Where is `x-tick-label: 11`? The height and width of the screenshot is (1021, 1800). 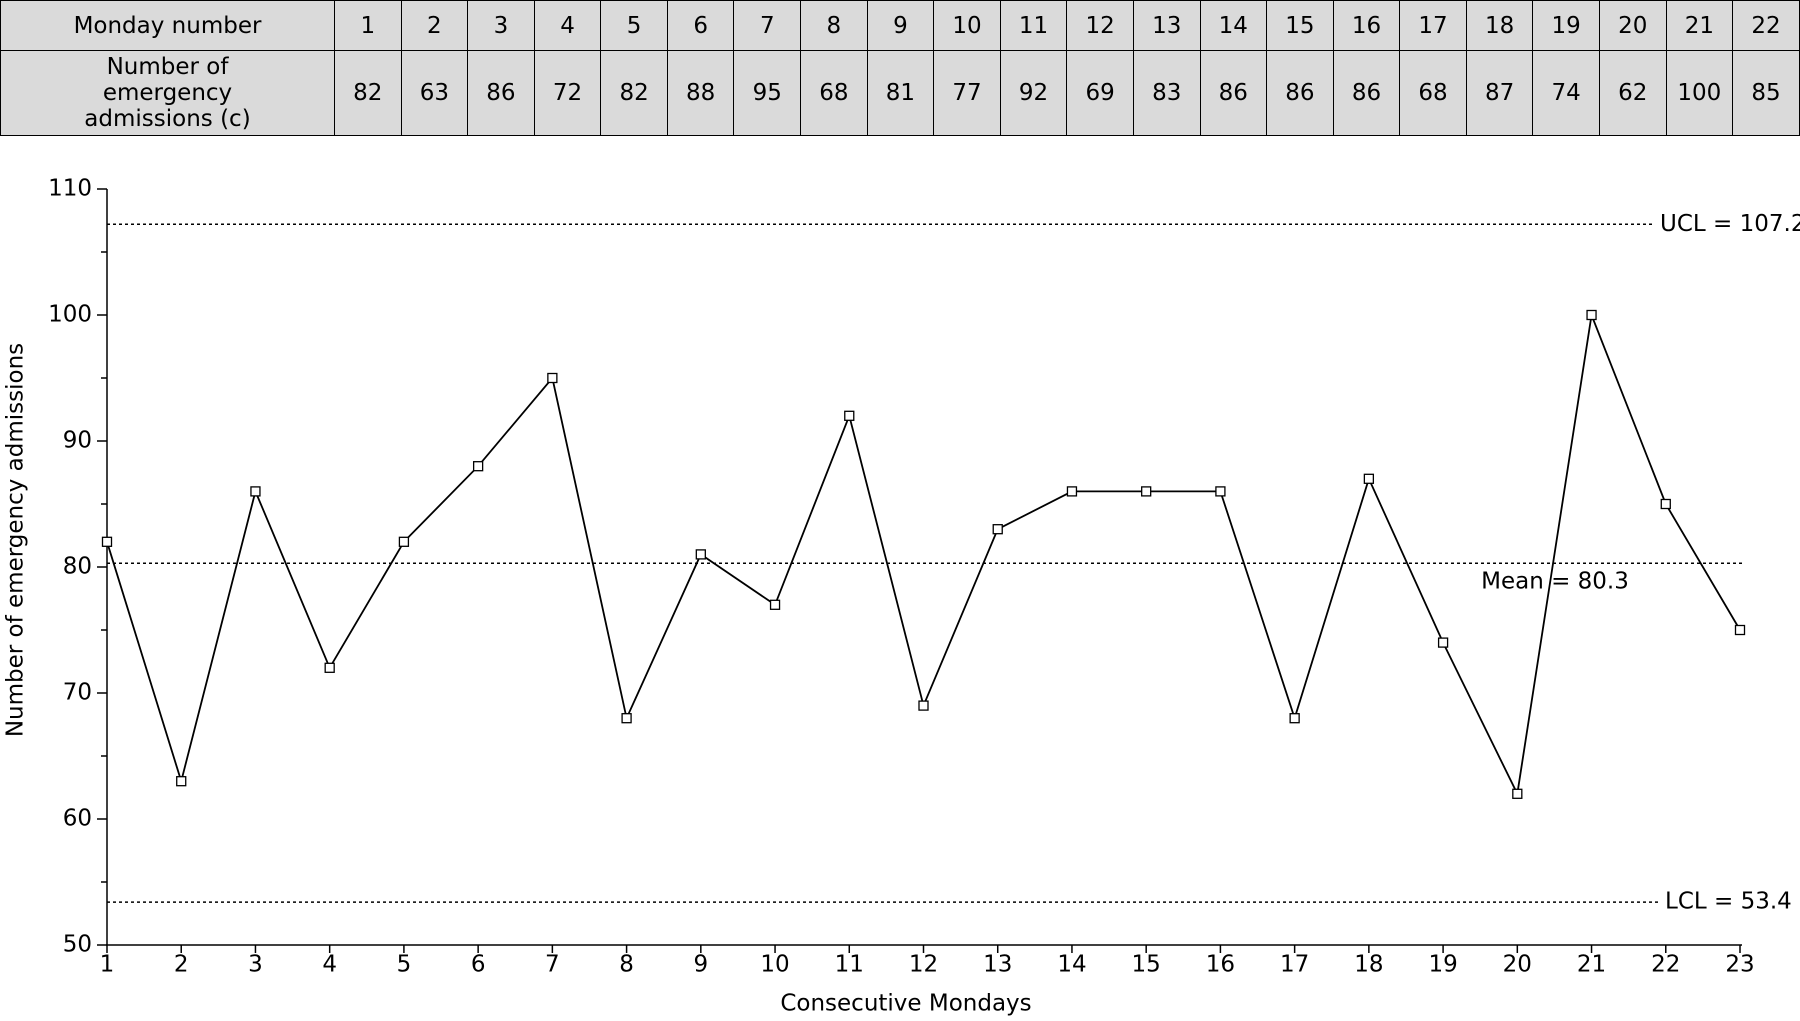 x-tick-label: 11 is located at coordinates (849, 965).